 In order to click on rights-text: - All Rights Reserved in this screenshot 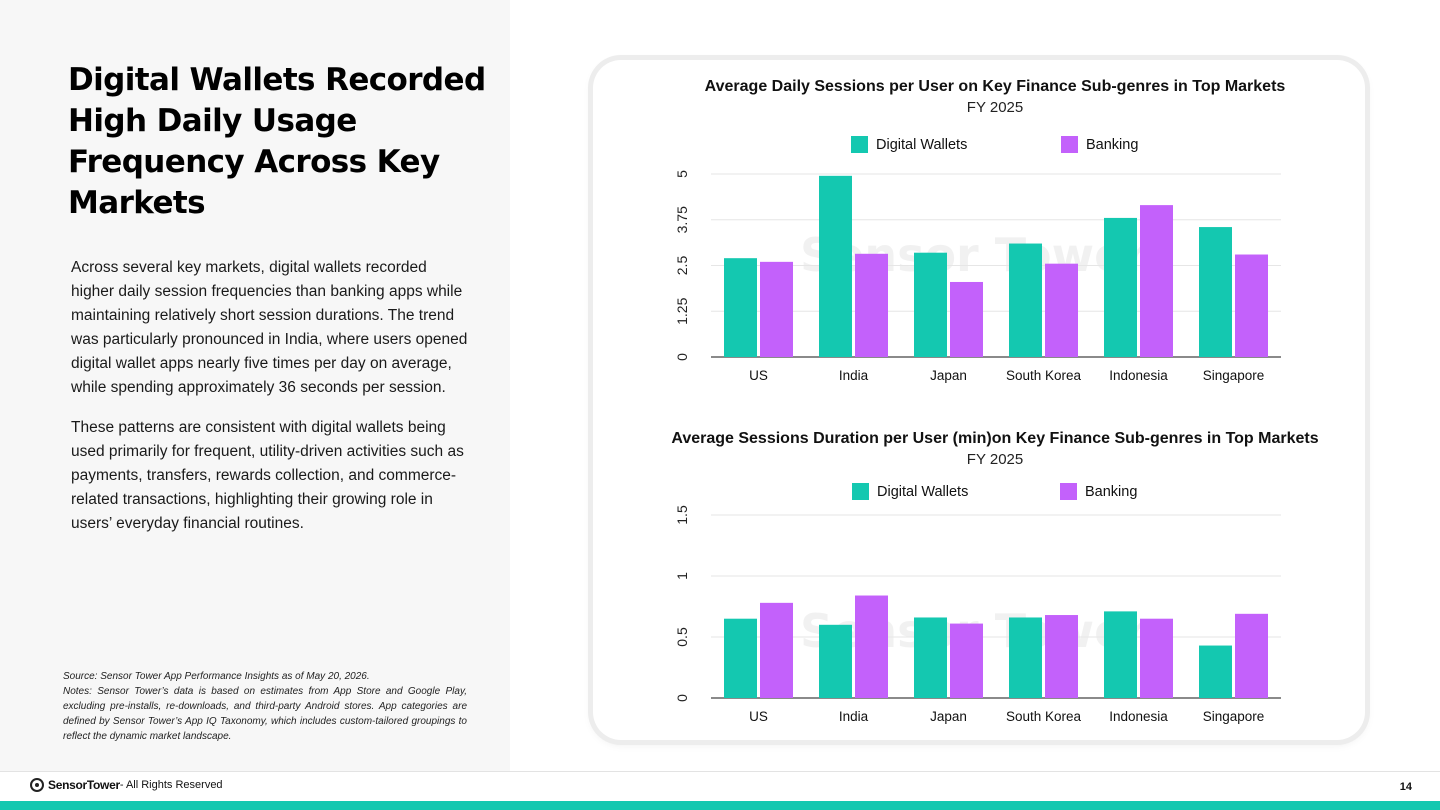, I will do `click(171, 785)`.